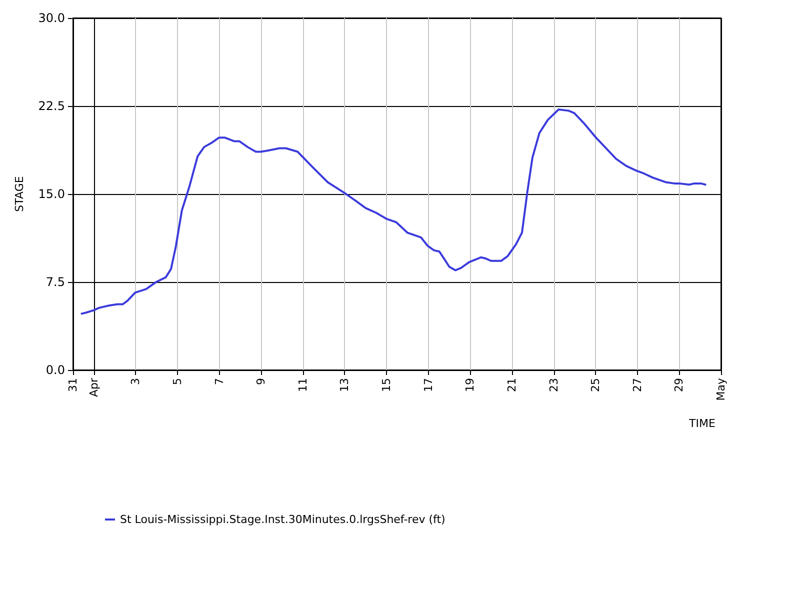 The image size is (800, 600). Describe the element at coordinates (261, 381) in the screenshot. I see `x-tick-label: 9` at that location.